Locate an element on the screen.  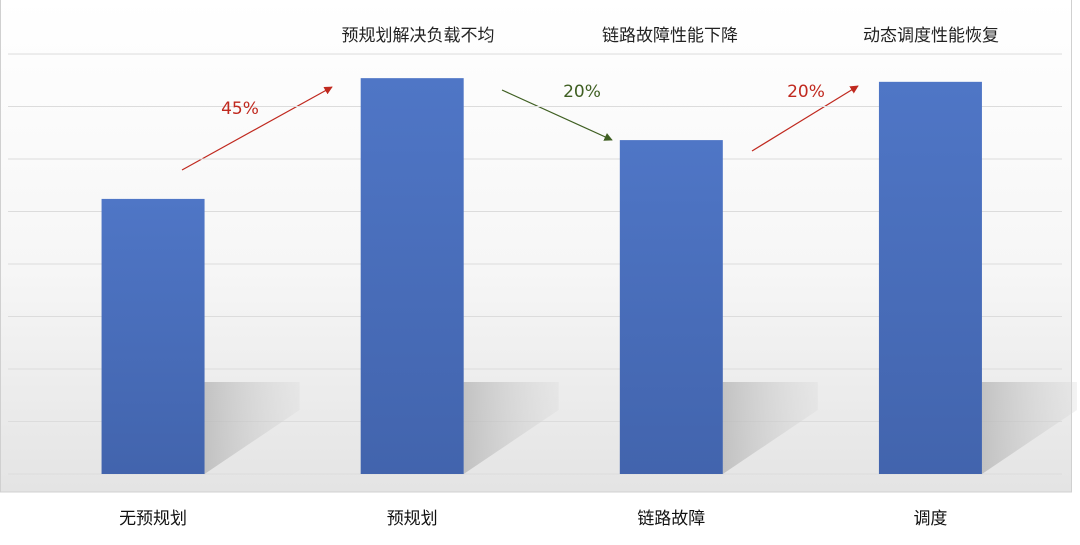
x-tick-label: 无预规划 is located at coordinates (153, 519).